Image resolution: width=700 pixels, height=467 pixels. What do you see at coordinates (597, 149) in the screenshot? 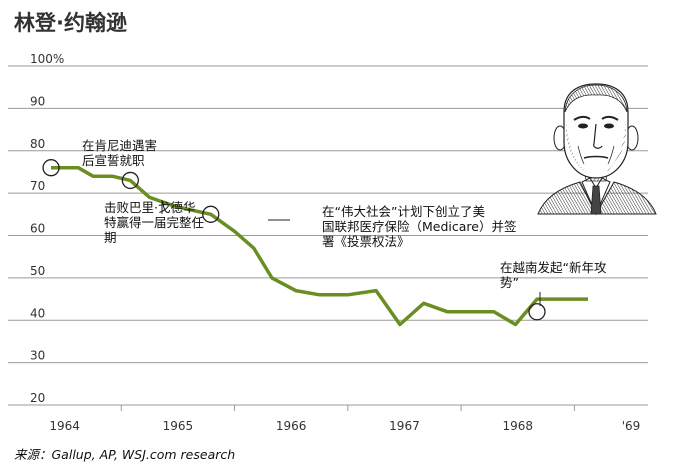
I see `portrait-illustration` at bounding box center [597, 149].